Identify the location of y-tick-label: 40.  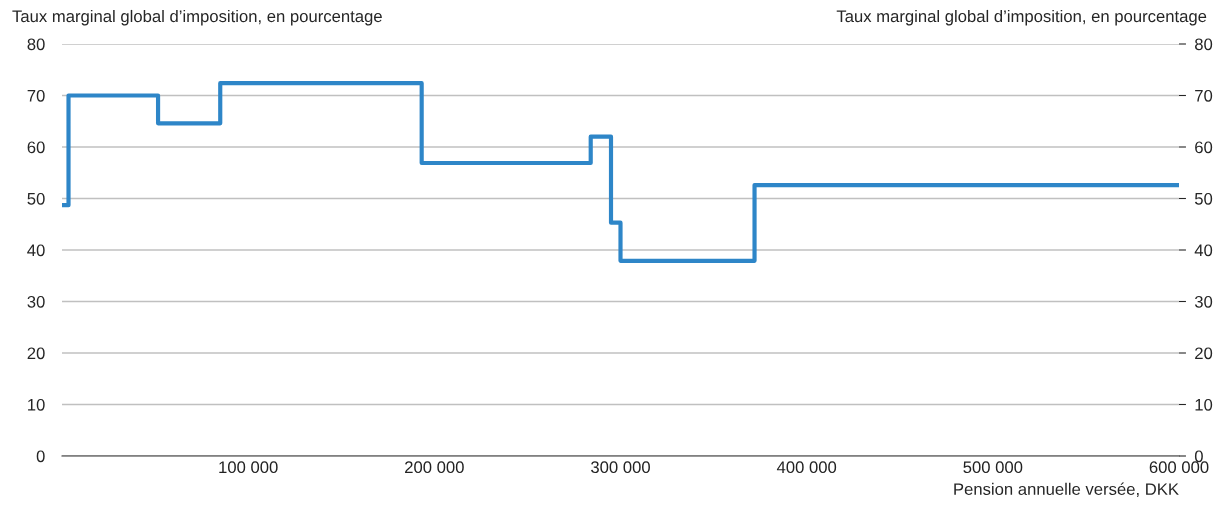
(36, 250).